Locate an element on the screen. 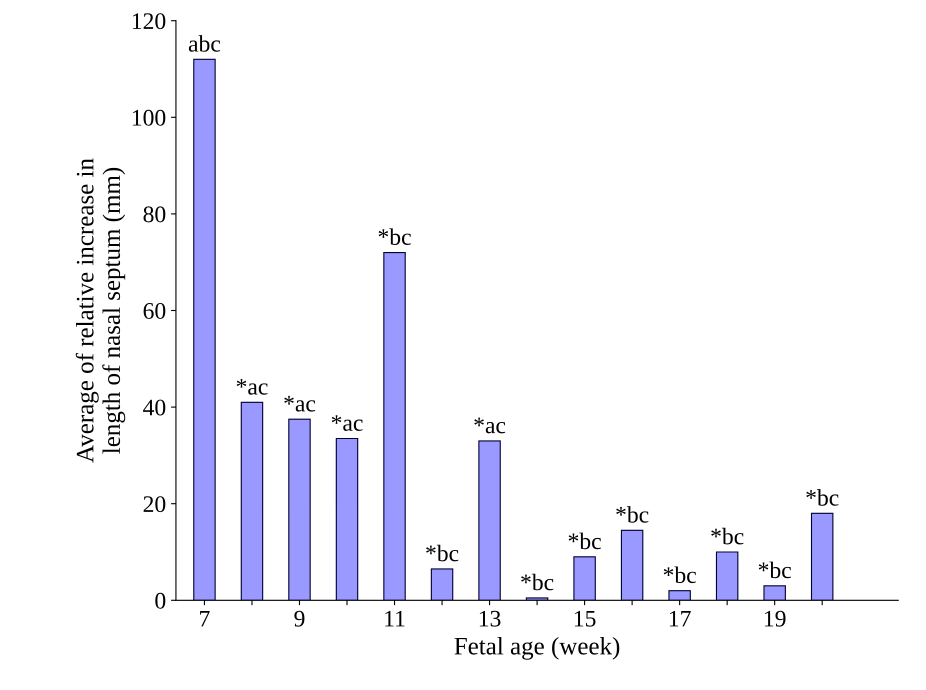  y-tick-label: 80 is located at coordinates (155, 214).